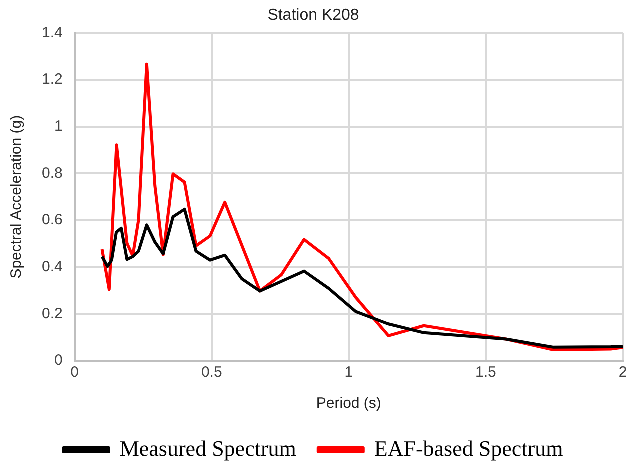  What do you see at coordinates (208, 448) in the screenshot?
I see `legend-label: Measured Spectrum` at bounding box center [208, 448].